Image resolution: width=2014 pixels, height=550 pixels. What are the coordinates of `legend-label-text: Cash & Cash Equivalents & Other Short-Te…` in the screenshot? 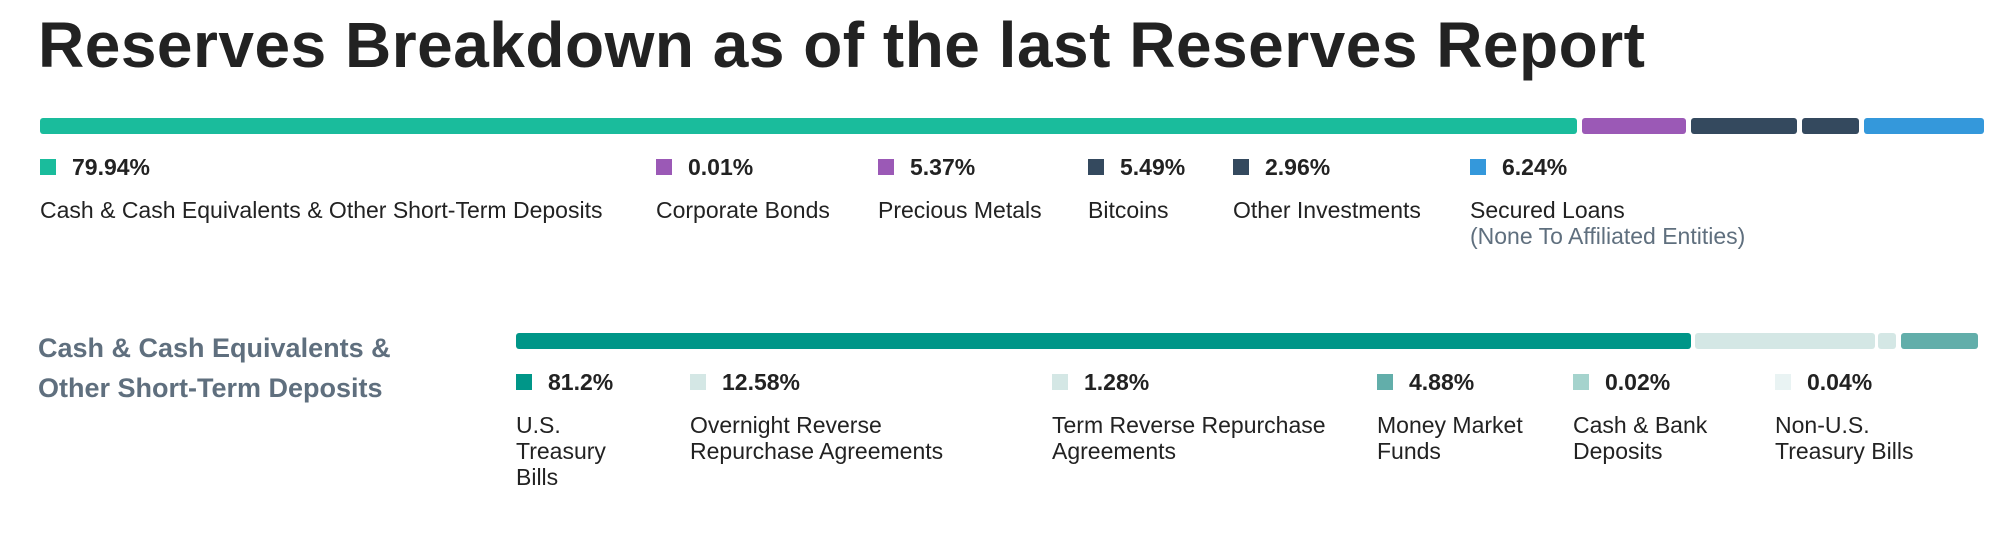 It's located at (321, 210).